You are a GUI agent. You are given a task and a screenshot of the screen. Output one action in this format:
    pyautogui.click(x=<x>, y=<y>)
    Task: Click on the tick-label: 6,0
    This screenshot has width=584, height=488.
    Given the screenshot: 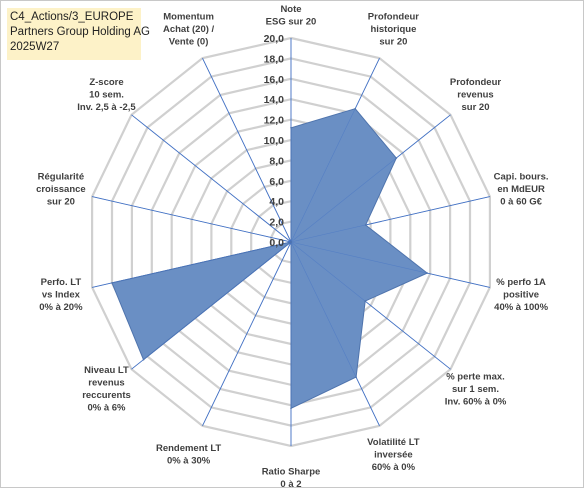 What is the action you would take?
    pyautogui.click(x=276, y=182)
    